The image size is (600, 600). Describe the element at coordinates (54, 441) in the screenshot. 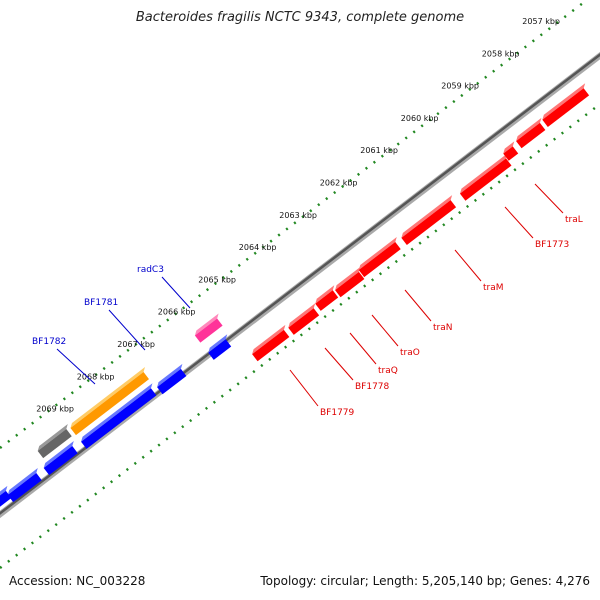

I see `gray-gene` at that location.